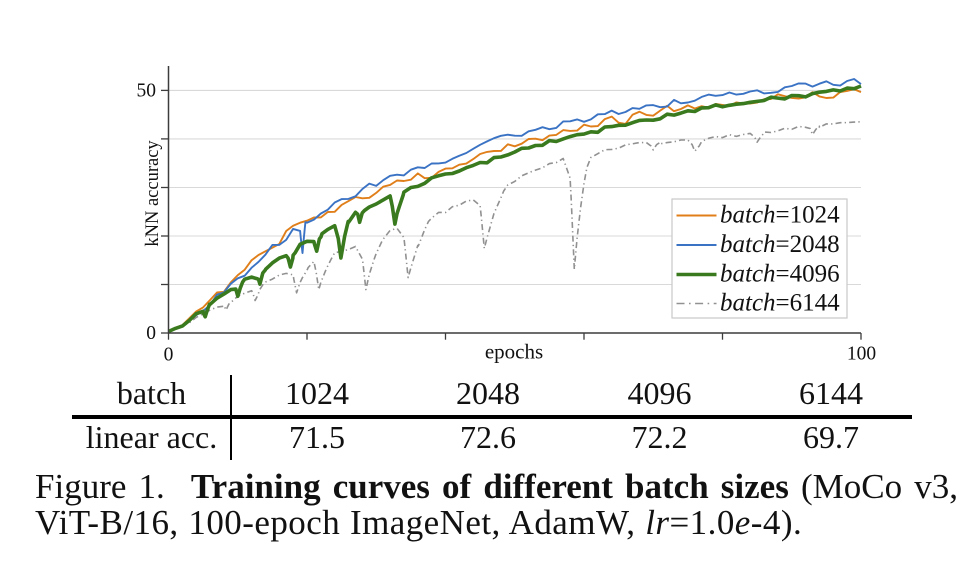  What do you see at coordinates (780, 274) in the screenshot?
I see `svg-text: batch=4096` at bounding box center [780, 274].